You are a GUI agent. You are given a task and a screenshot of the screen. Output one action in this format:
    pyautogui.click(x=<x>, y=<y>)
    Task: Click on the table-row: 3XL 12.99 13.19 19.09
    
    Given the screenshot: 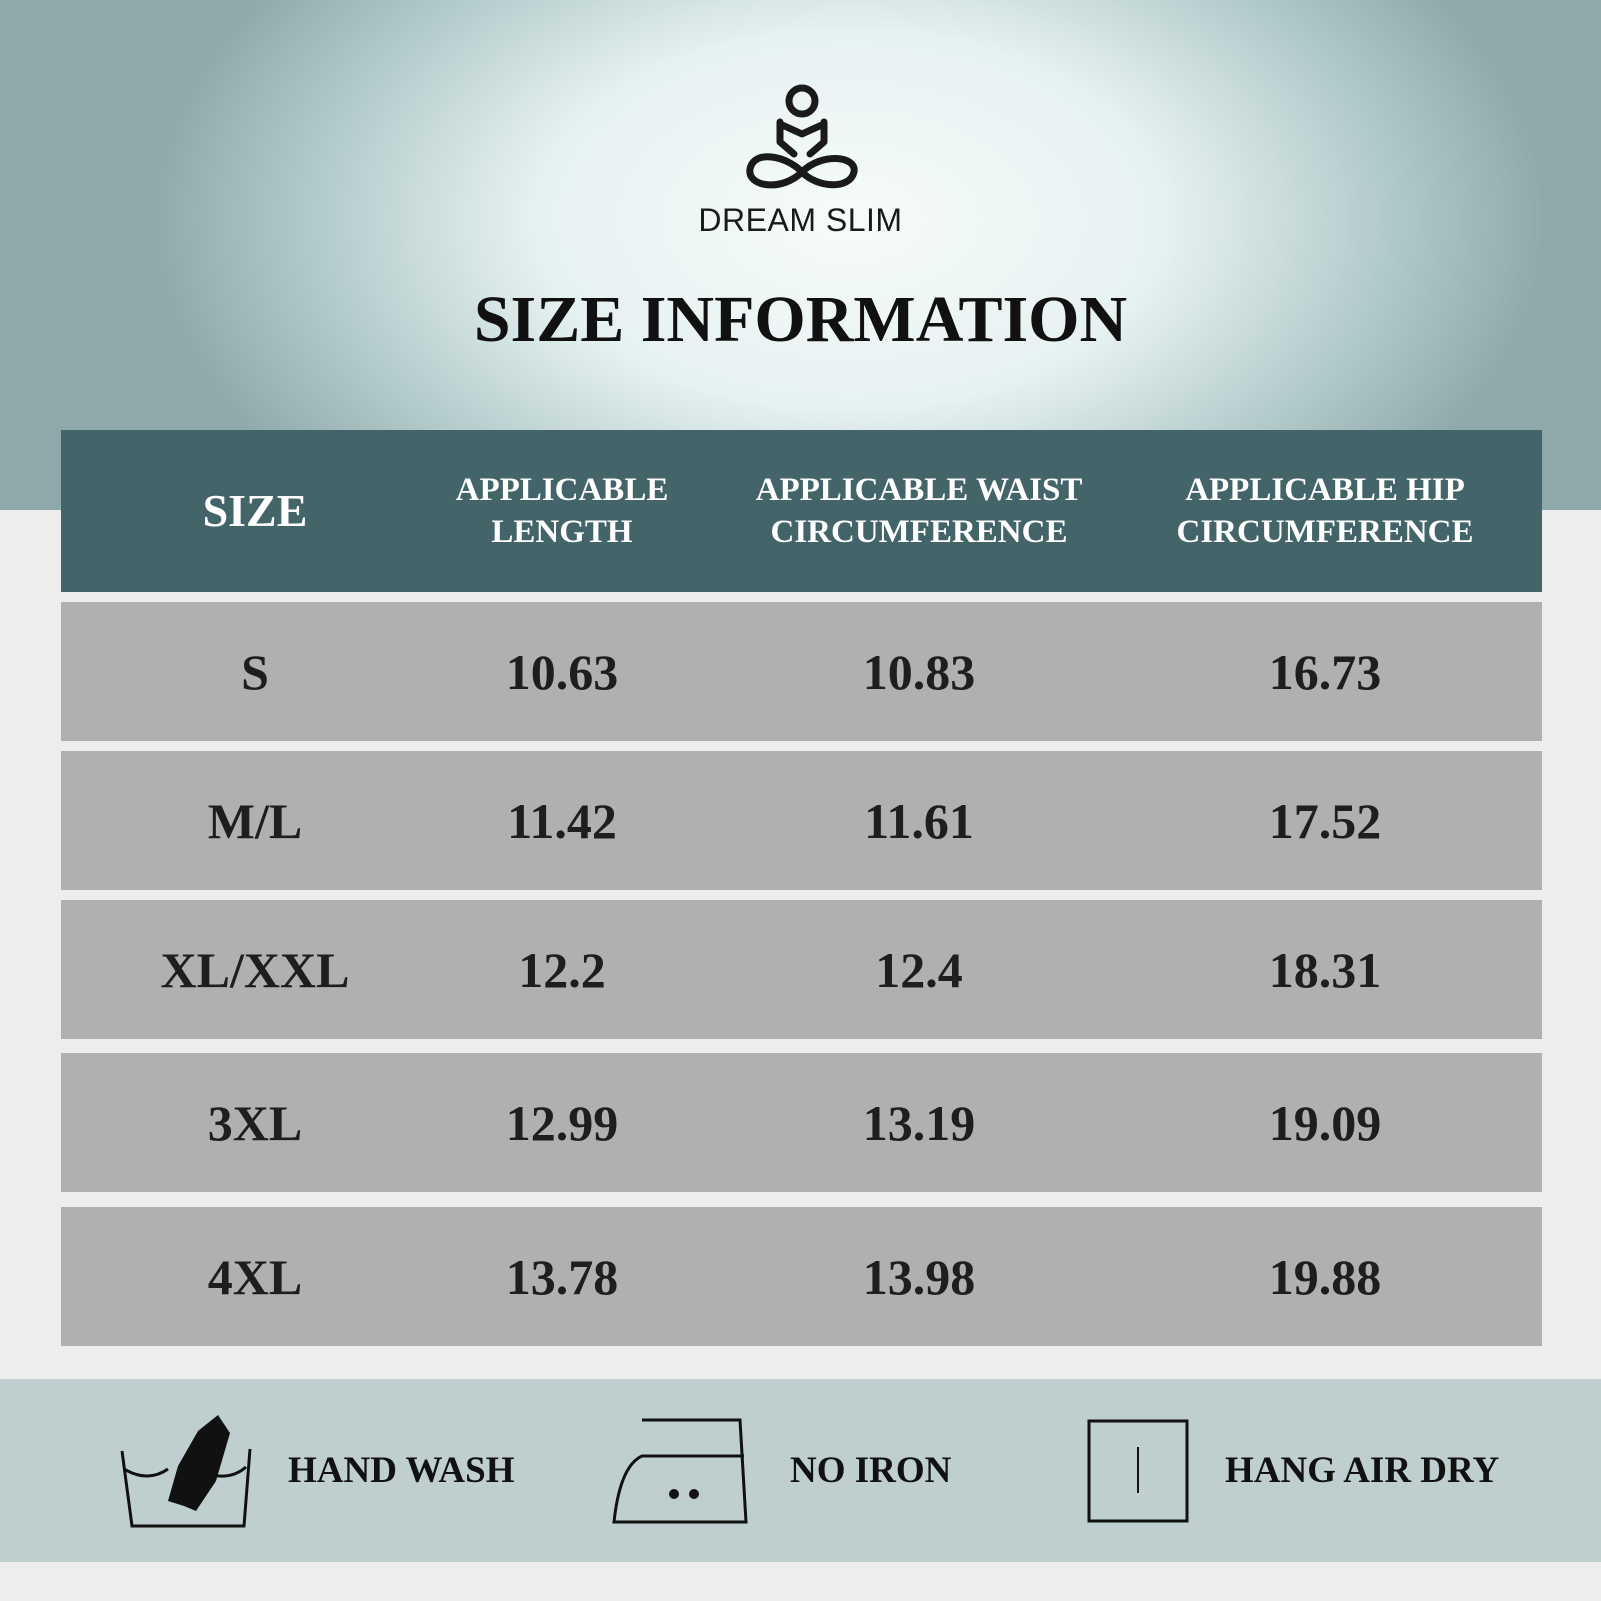 What is the action you would take?
    pyautogui.click(x=801, y=1122)
    